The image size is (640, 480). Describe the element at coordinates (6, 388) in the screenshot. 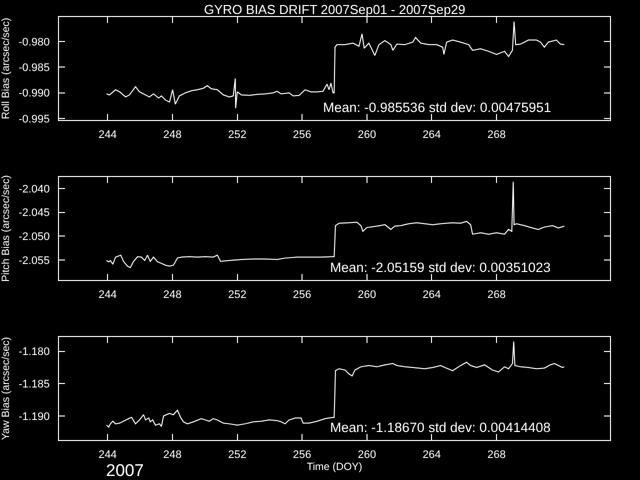

I see `y-axis-title: Yaw Bias (arcsec/sec)` at that location.